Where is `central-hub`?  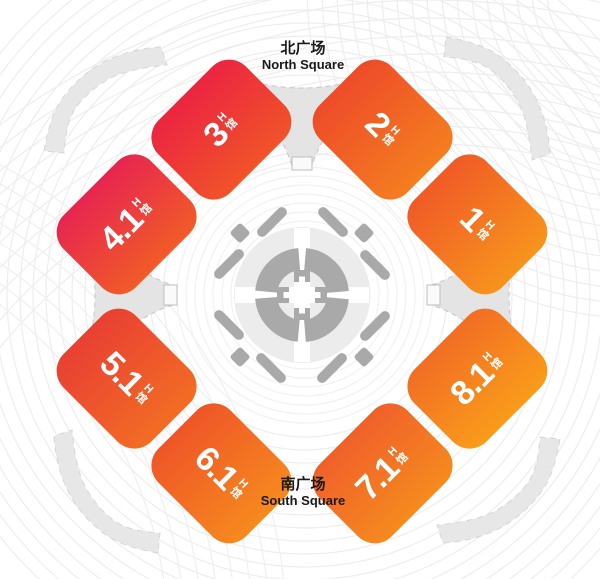 central-hub is located at coordinates (302, 295).